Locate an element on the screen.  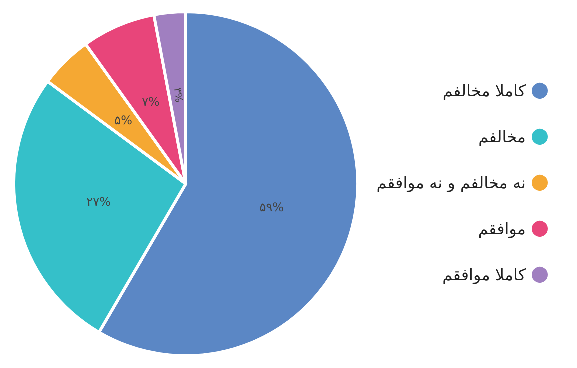
data-label: ۵۹% is located at coordinates (272, 207).